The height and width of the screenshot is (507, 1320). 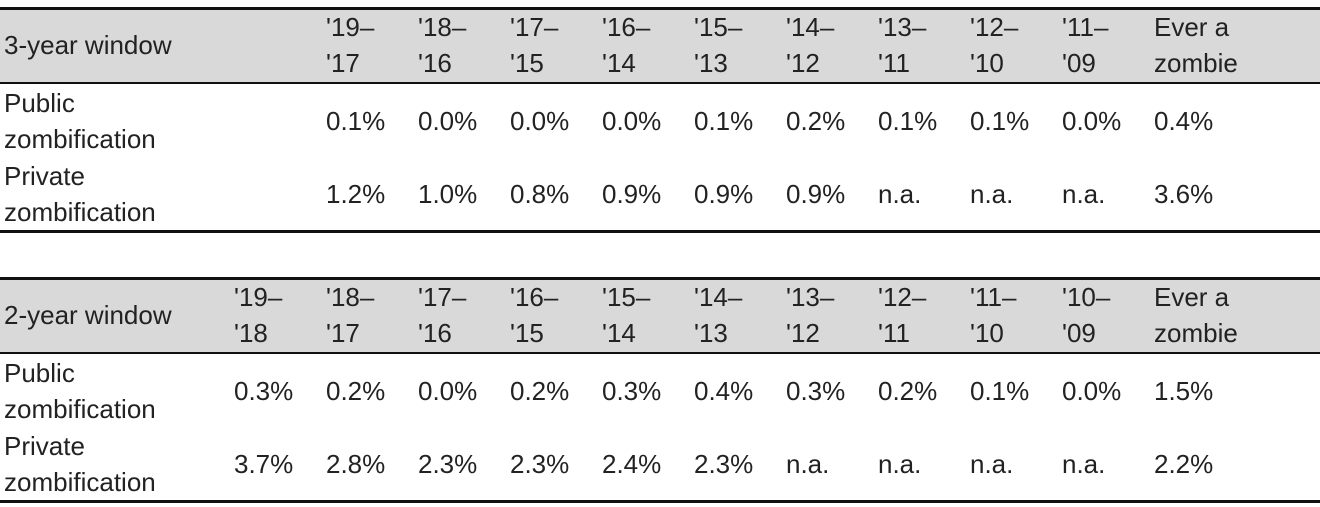 I want to click on column-header: '17– '16, so click(x=442, y=315).